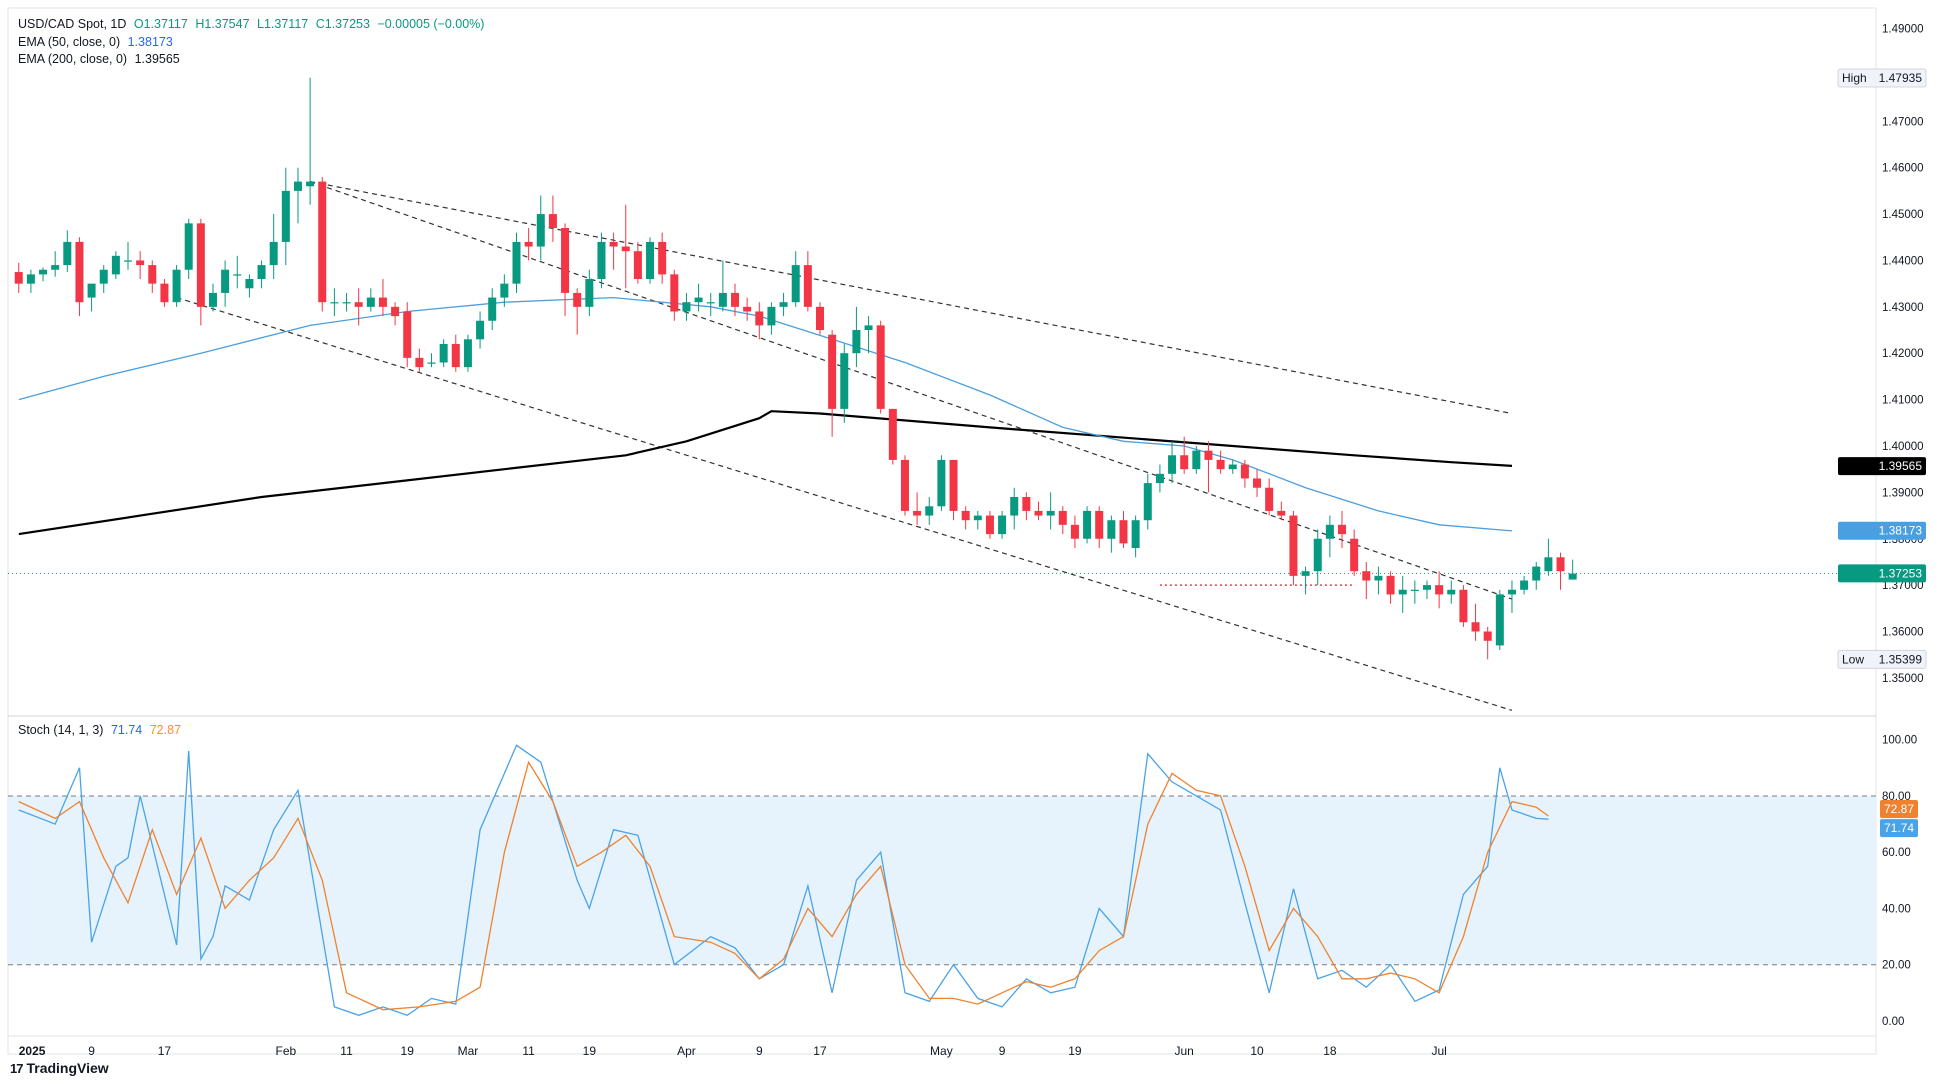 This screenshot has width=1940, height=1086. I want to click on time-axis-tick: 11, so click(528, 1051).